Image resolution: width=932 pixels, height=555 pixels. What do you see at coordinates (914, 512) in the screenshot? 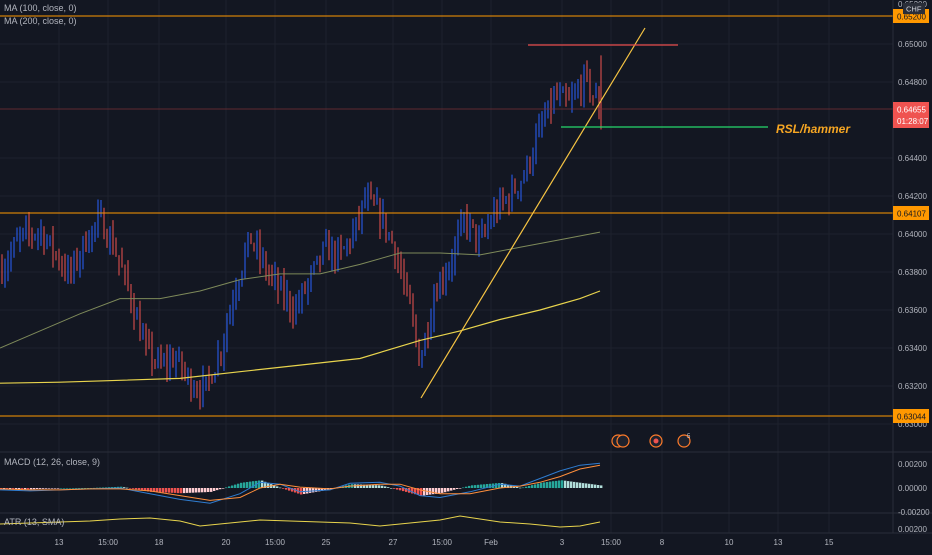
I see `macd-tick-label: -0.00200` at bounding box center [914, 512].